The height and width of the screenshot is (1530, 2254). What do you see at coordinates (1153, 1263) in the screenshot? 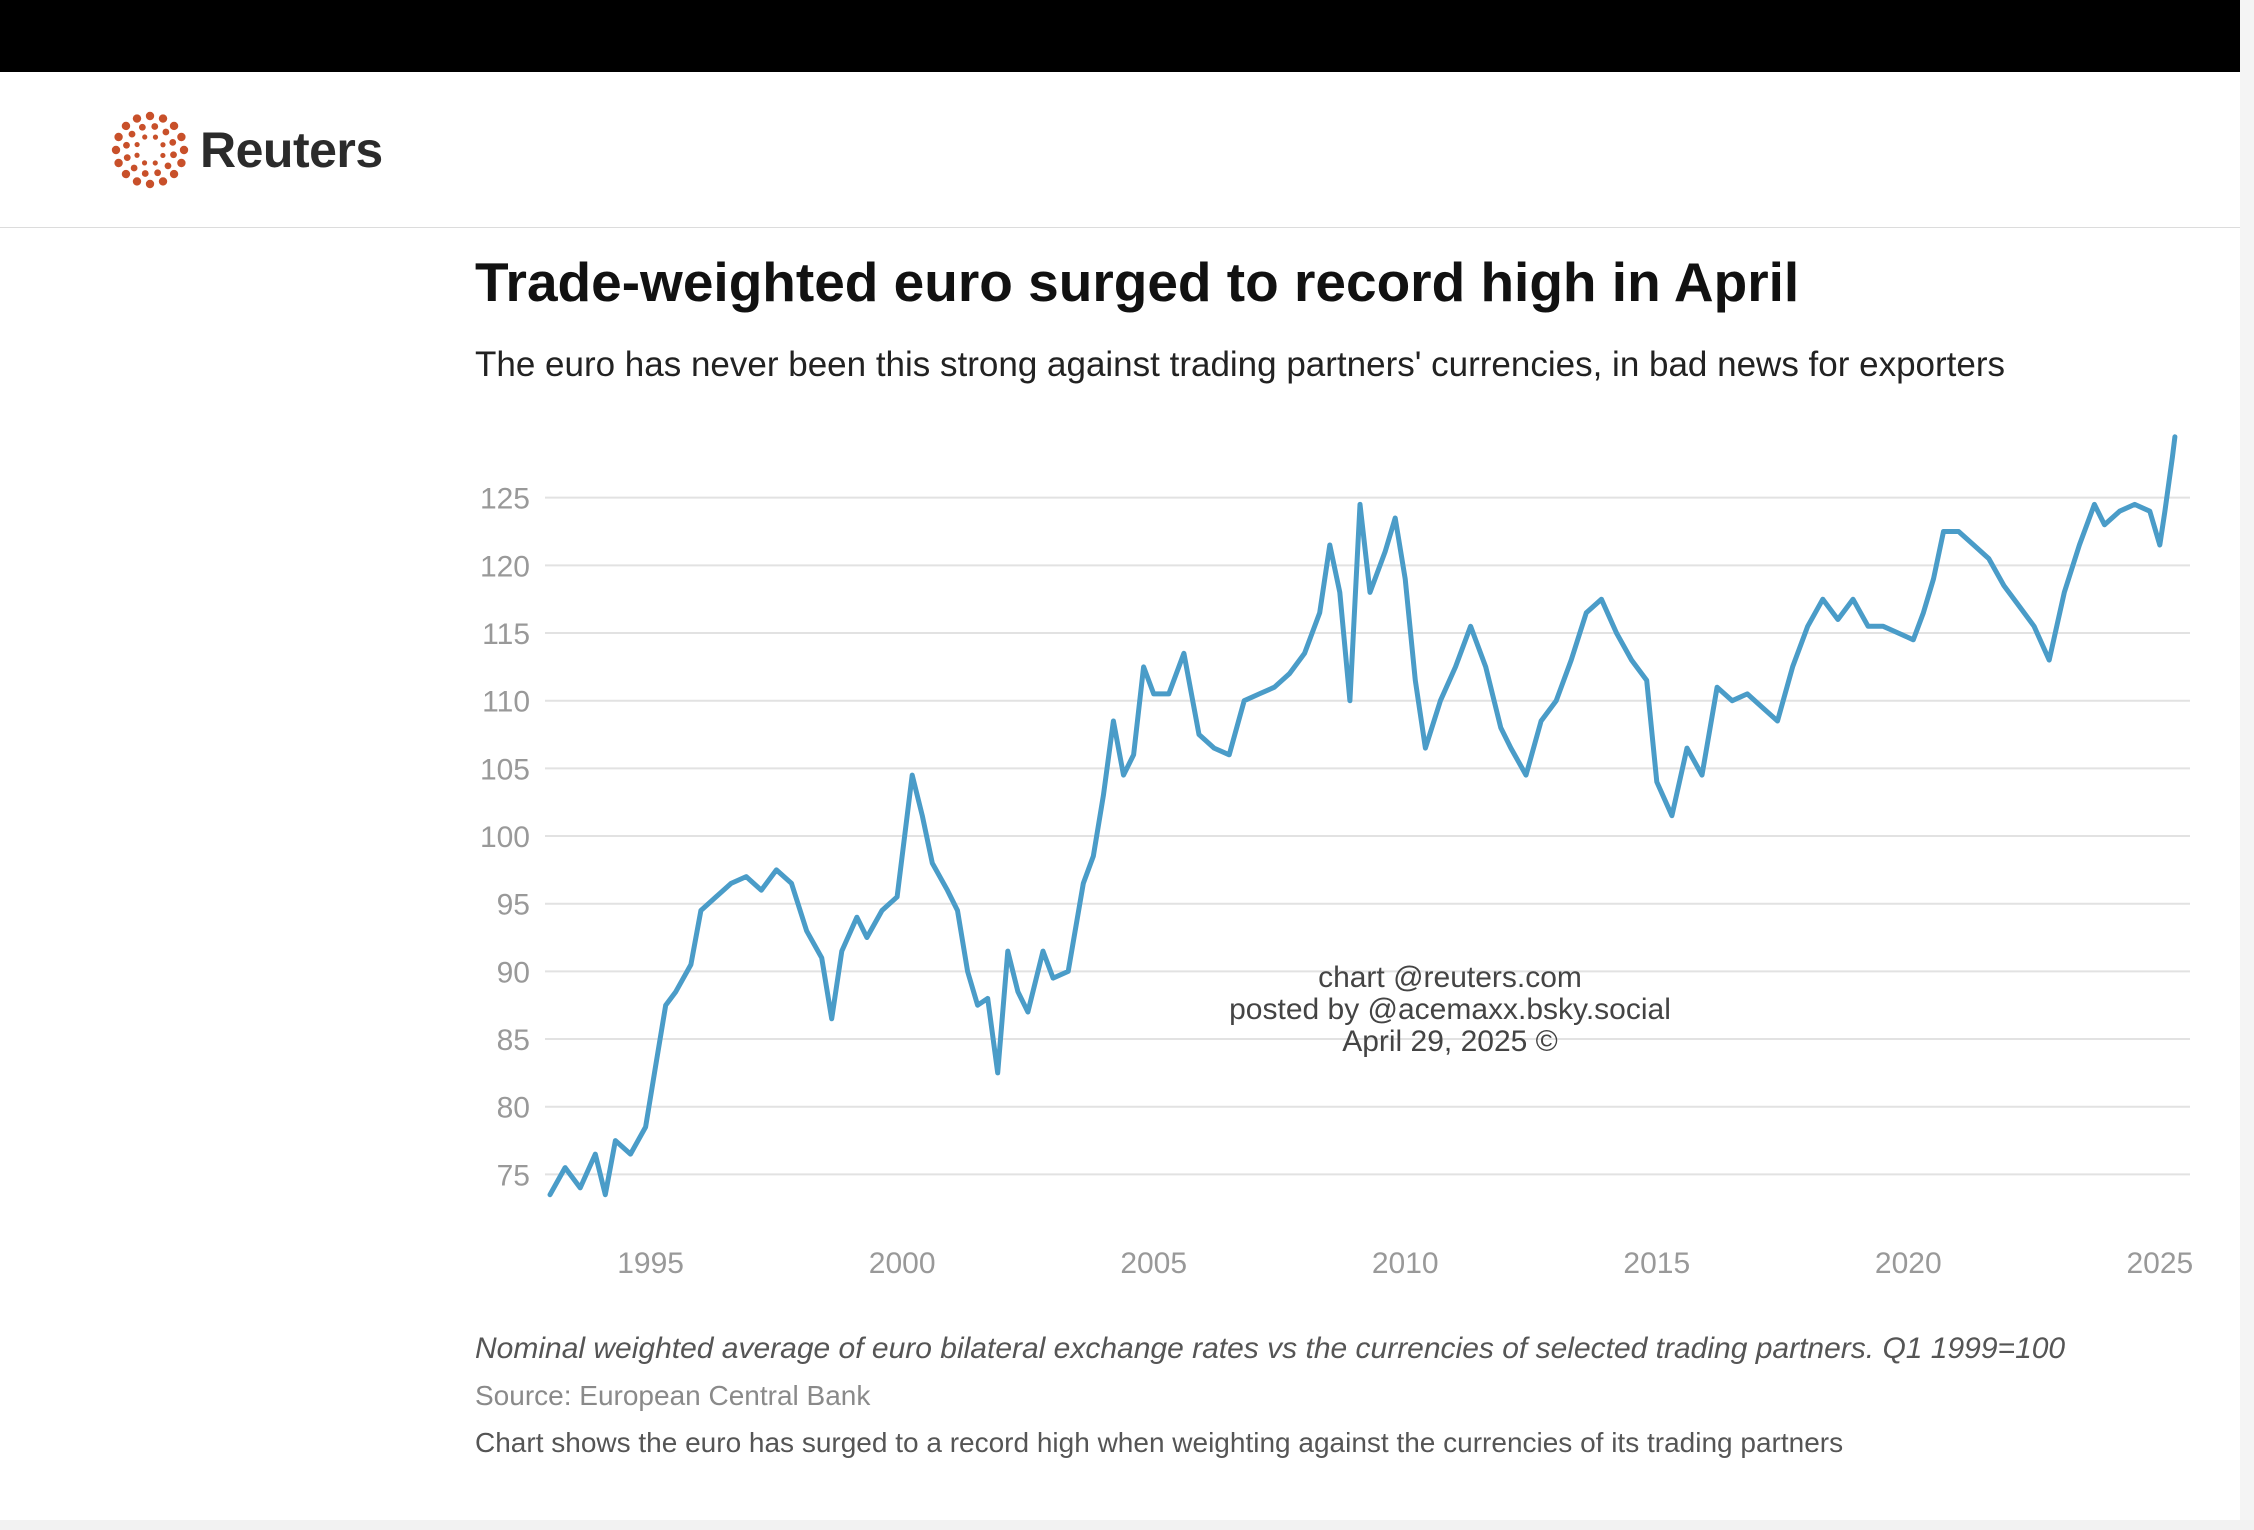
I see `x-tick-label: 2005` at bounding box center [1153, 1263].